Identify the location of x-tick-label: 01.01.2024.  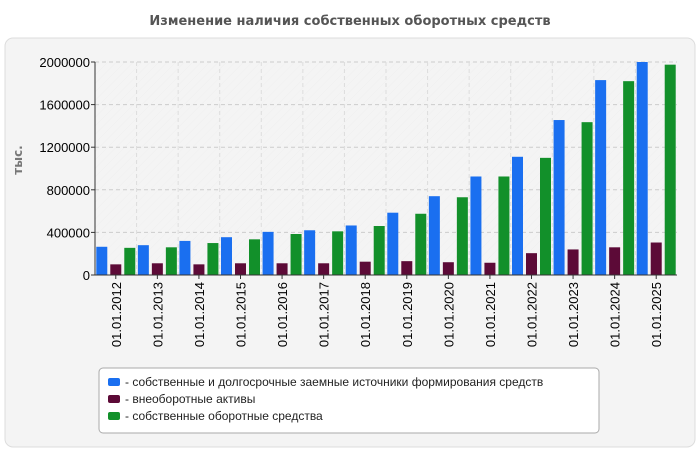
(615, 314).